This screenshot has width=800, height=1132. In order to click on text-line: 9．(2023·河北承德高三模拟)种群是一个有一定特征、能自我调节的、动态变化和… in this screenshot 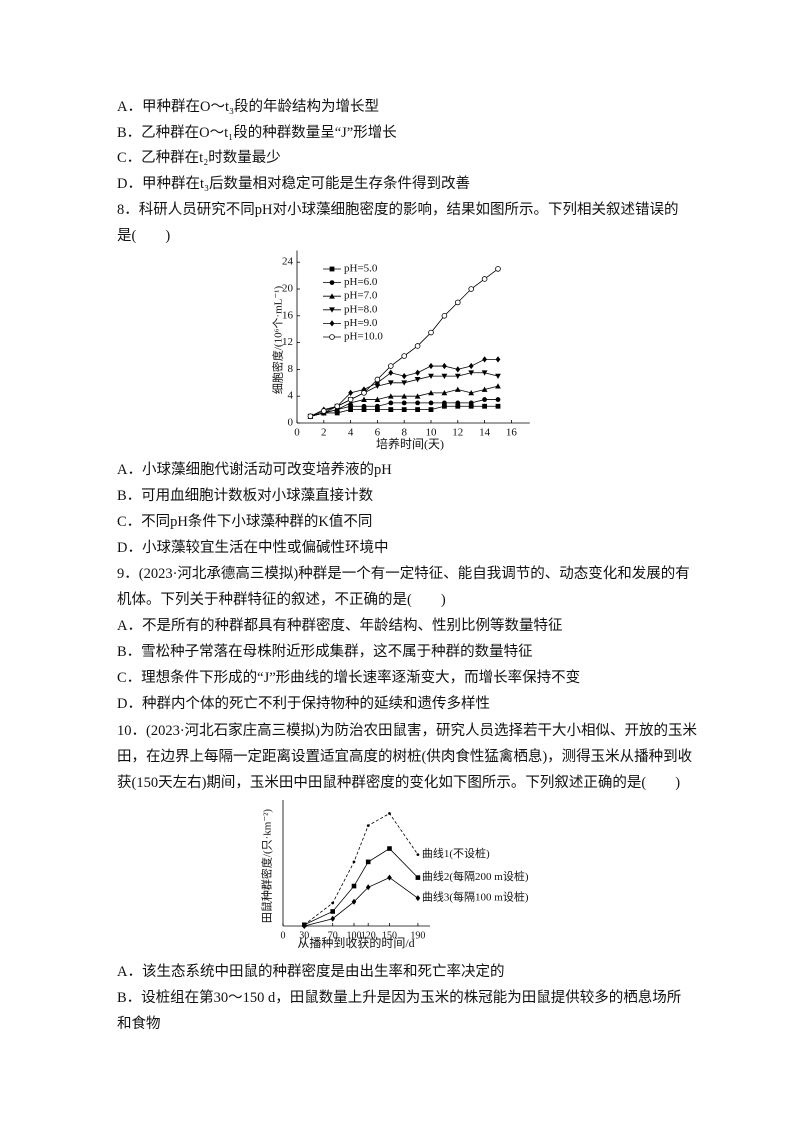, I will do `click(403, 574)`.